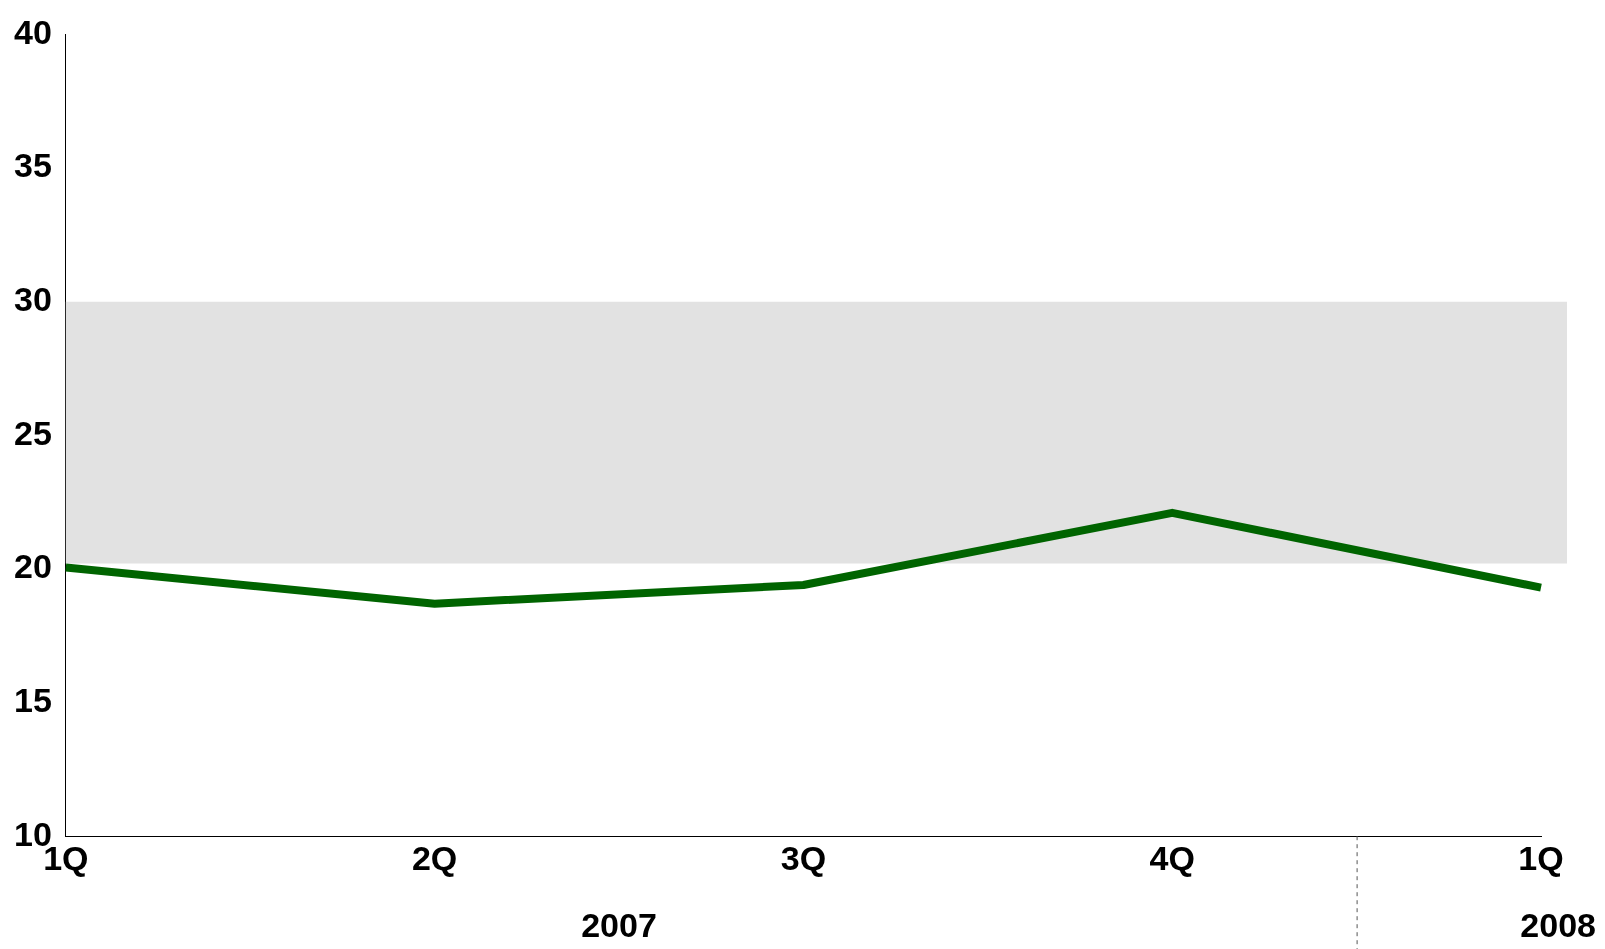 The image size is (1605, 949). Describe the element at coordinates (1558, 925) in the screenshot. I see `text: 2008` at that location.